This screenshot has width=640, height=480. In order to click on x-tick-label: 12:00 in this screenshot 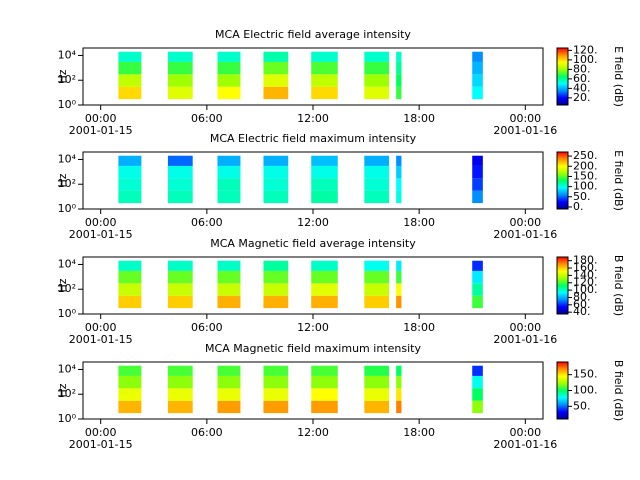, I will do `click(313, 222)`.